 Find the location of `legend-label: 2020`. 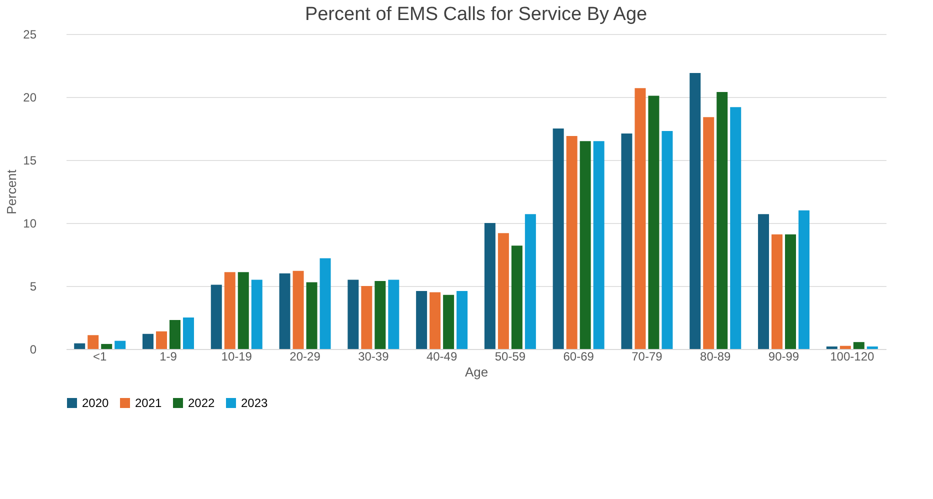

legend-label: 2020 is located at coordinates (96, 403).